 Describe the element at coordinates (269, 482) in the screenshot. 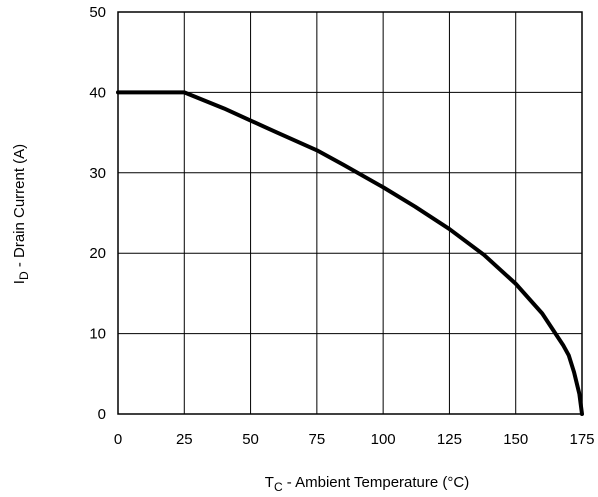

I see `x-axis-label-main: T` at that location.